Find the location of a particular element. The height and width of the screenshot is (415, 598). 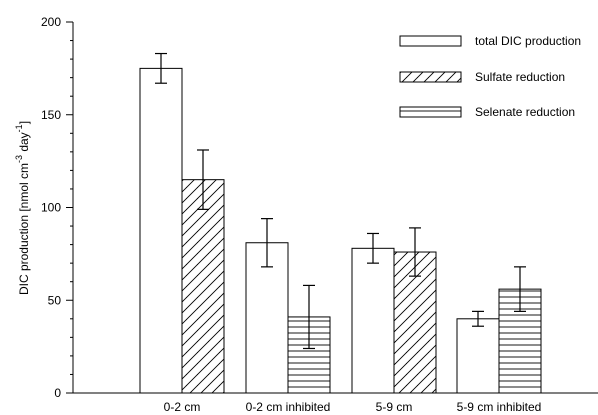

y-axis-label-mid: day is located at coordinates (24, 143).